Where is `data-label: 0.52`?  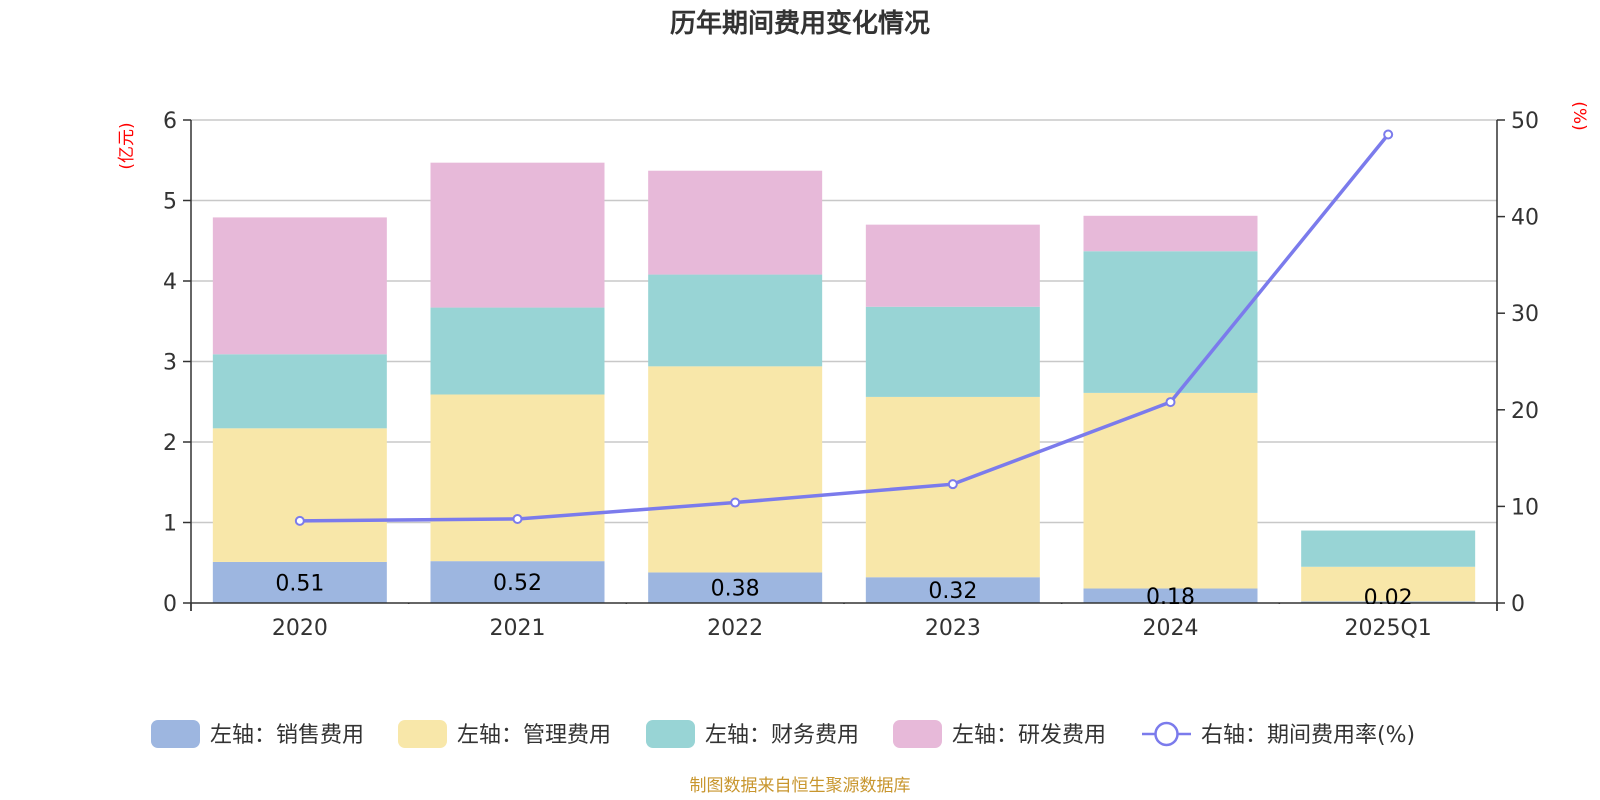 data-label: 0.52 is located at coordinates (517, 583).